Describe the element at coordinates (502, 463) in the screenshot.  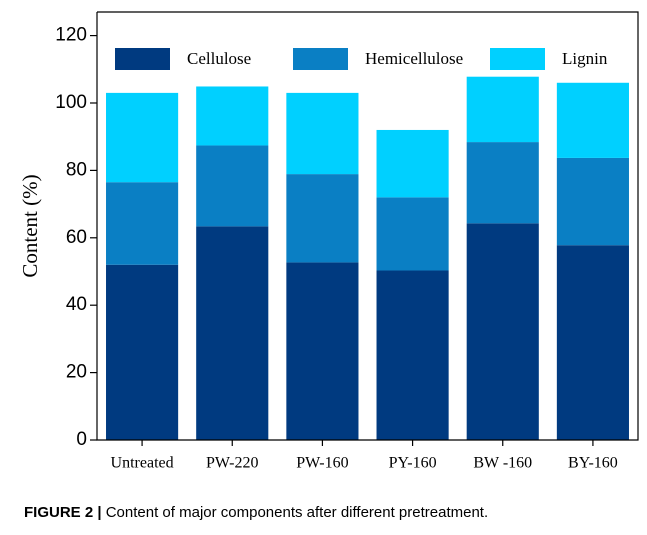
I see `x-tick-label: BW -160` at that location.